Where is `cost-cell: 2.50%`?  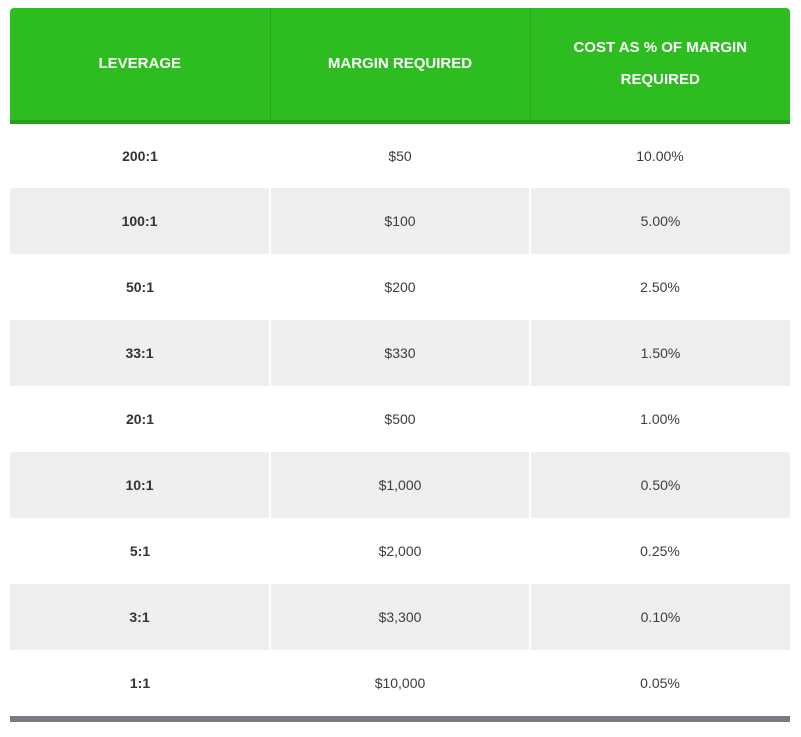 cost-cell: 2.50% is located at coordinates (660, 287).